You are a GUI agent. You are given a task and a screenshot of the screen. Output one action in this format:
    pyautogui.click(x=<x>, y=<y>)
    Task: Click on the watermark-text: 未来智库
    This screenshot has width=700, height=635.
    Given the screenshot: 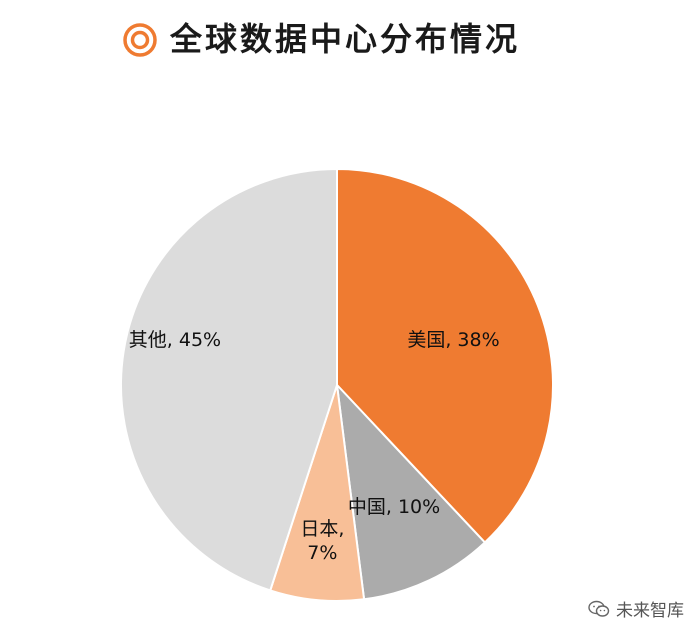 What is the action you would take?
    pyautogui.click(x=650, y=611)
    